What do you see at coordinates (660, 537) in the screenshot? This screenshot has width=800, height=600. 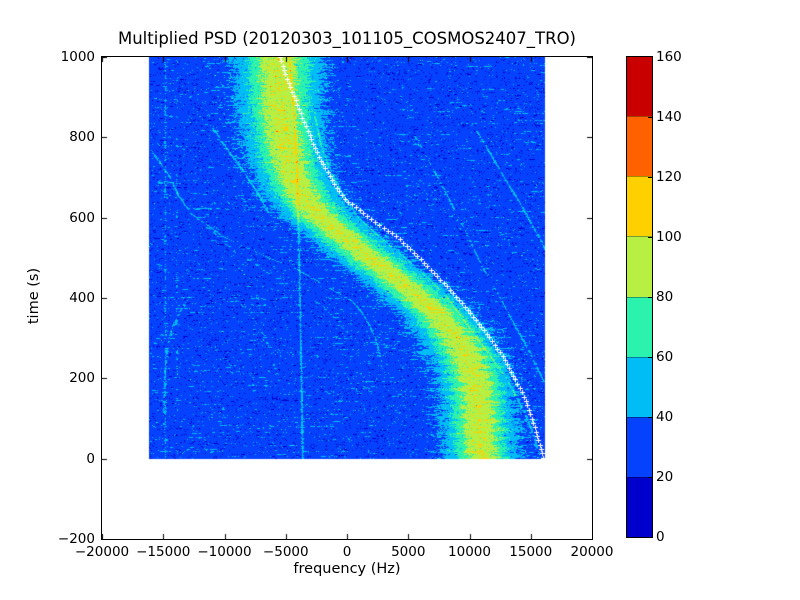 I see `colorbar-tick-label: 0` at bounding box center [660, 537].